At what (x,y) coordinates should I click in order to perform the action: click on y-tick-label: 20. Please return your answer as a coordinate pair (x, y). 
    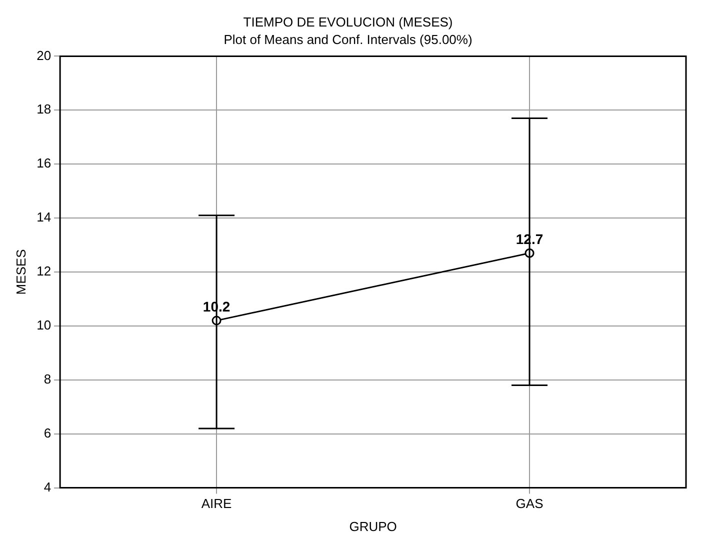
    Looking at the image, I should click on (44, 55).